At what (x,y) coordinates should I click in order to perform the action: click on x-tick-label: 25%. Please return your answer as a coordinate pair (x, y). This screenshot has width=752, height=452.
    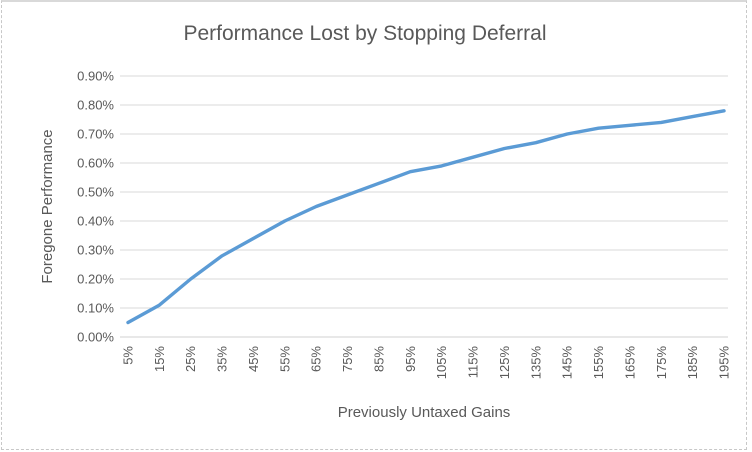
    Looking at the image, I should click on (190, 359).